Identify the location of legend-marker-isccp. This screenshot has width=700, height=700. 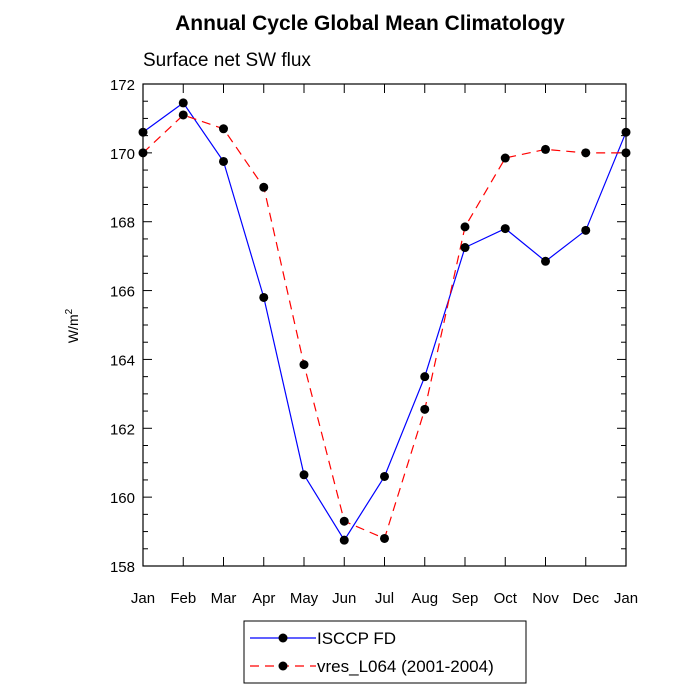
(283, 638).